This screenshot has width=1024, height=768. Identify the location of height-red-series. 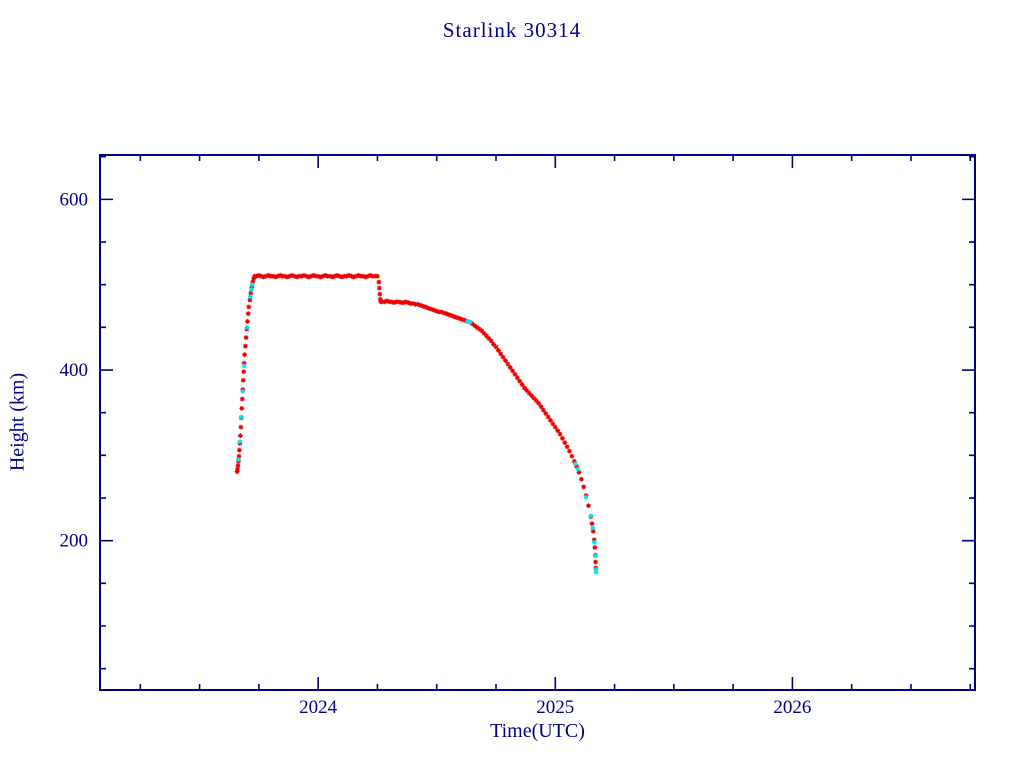
(416, 421).